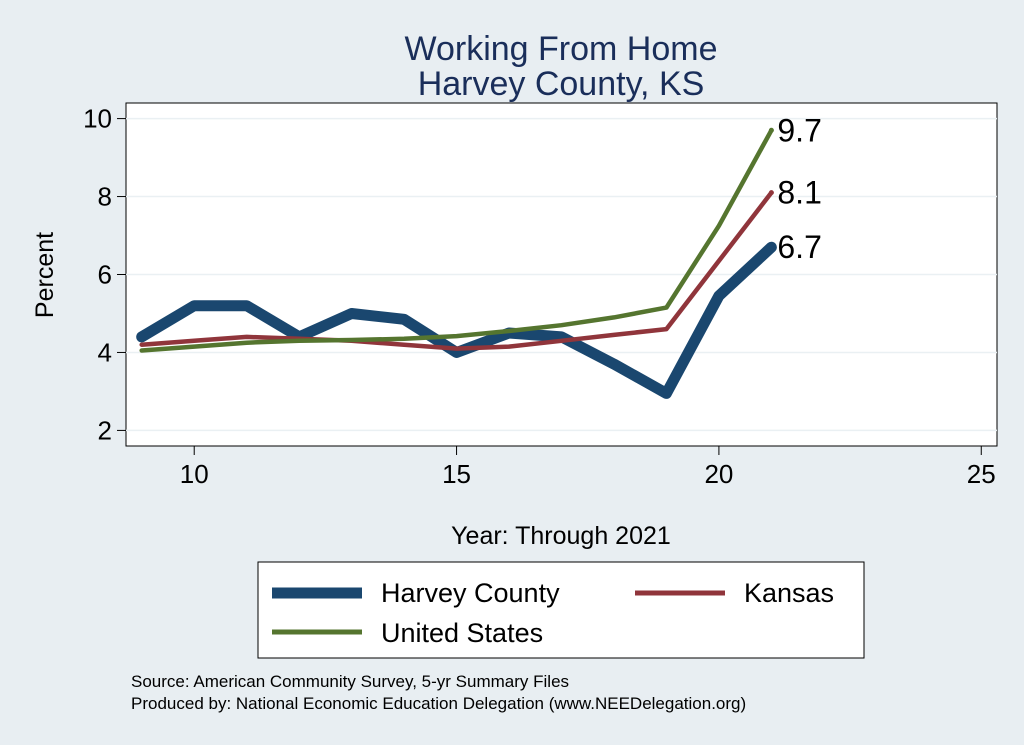 The image size is (1024, 745). What do you see at coordinates (105, 352) in the screenshot?
I see `y-tick-label: 4` at bounding box center [105, 352].